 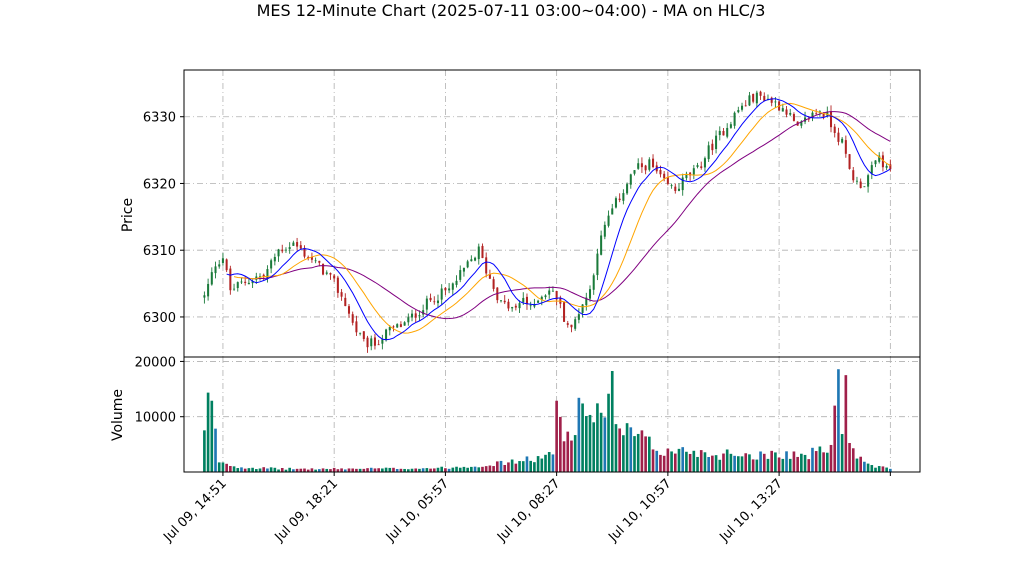 I want to click on x-tick-label: Jul 10, 05:57, so click(x=417, y=510).